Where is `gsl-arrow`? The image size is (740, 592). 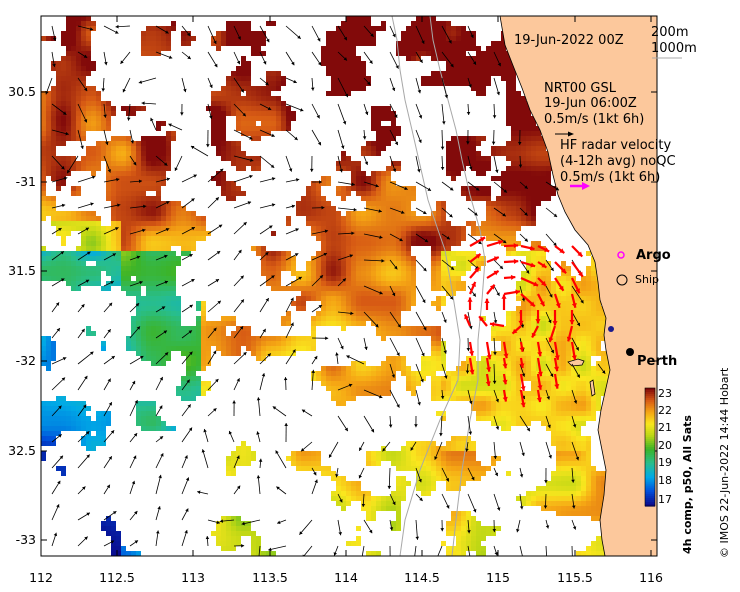 gsl-arrow is located at coordinates (468, 109).